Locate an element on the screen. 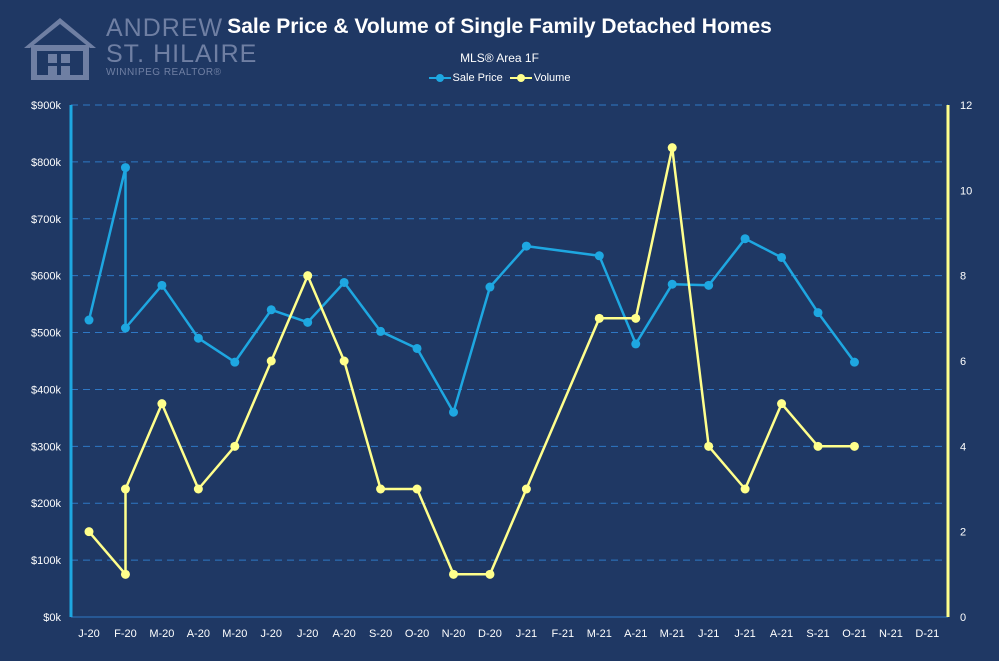 The height and width of the screenshot is (661, 999). right-axis-tick-label: 6 is located at coordinates (963, 362).